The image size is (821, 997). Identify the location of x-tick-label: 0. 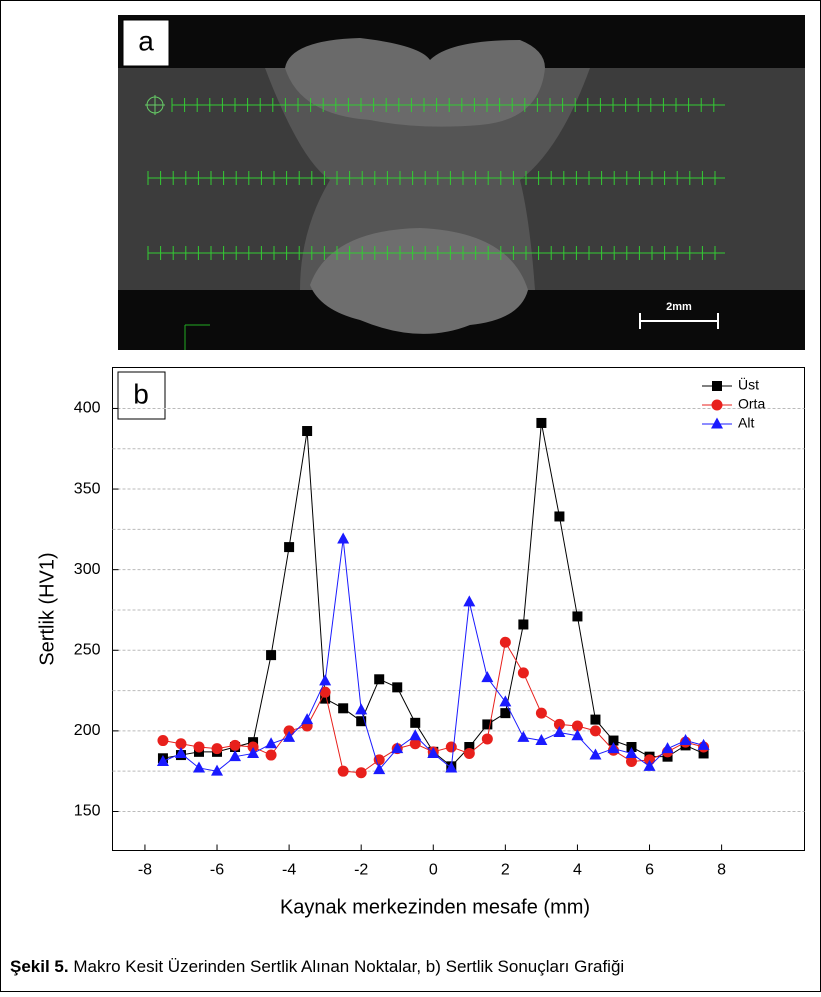
(433, 870).